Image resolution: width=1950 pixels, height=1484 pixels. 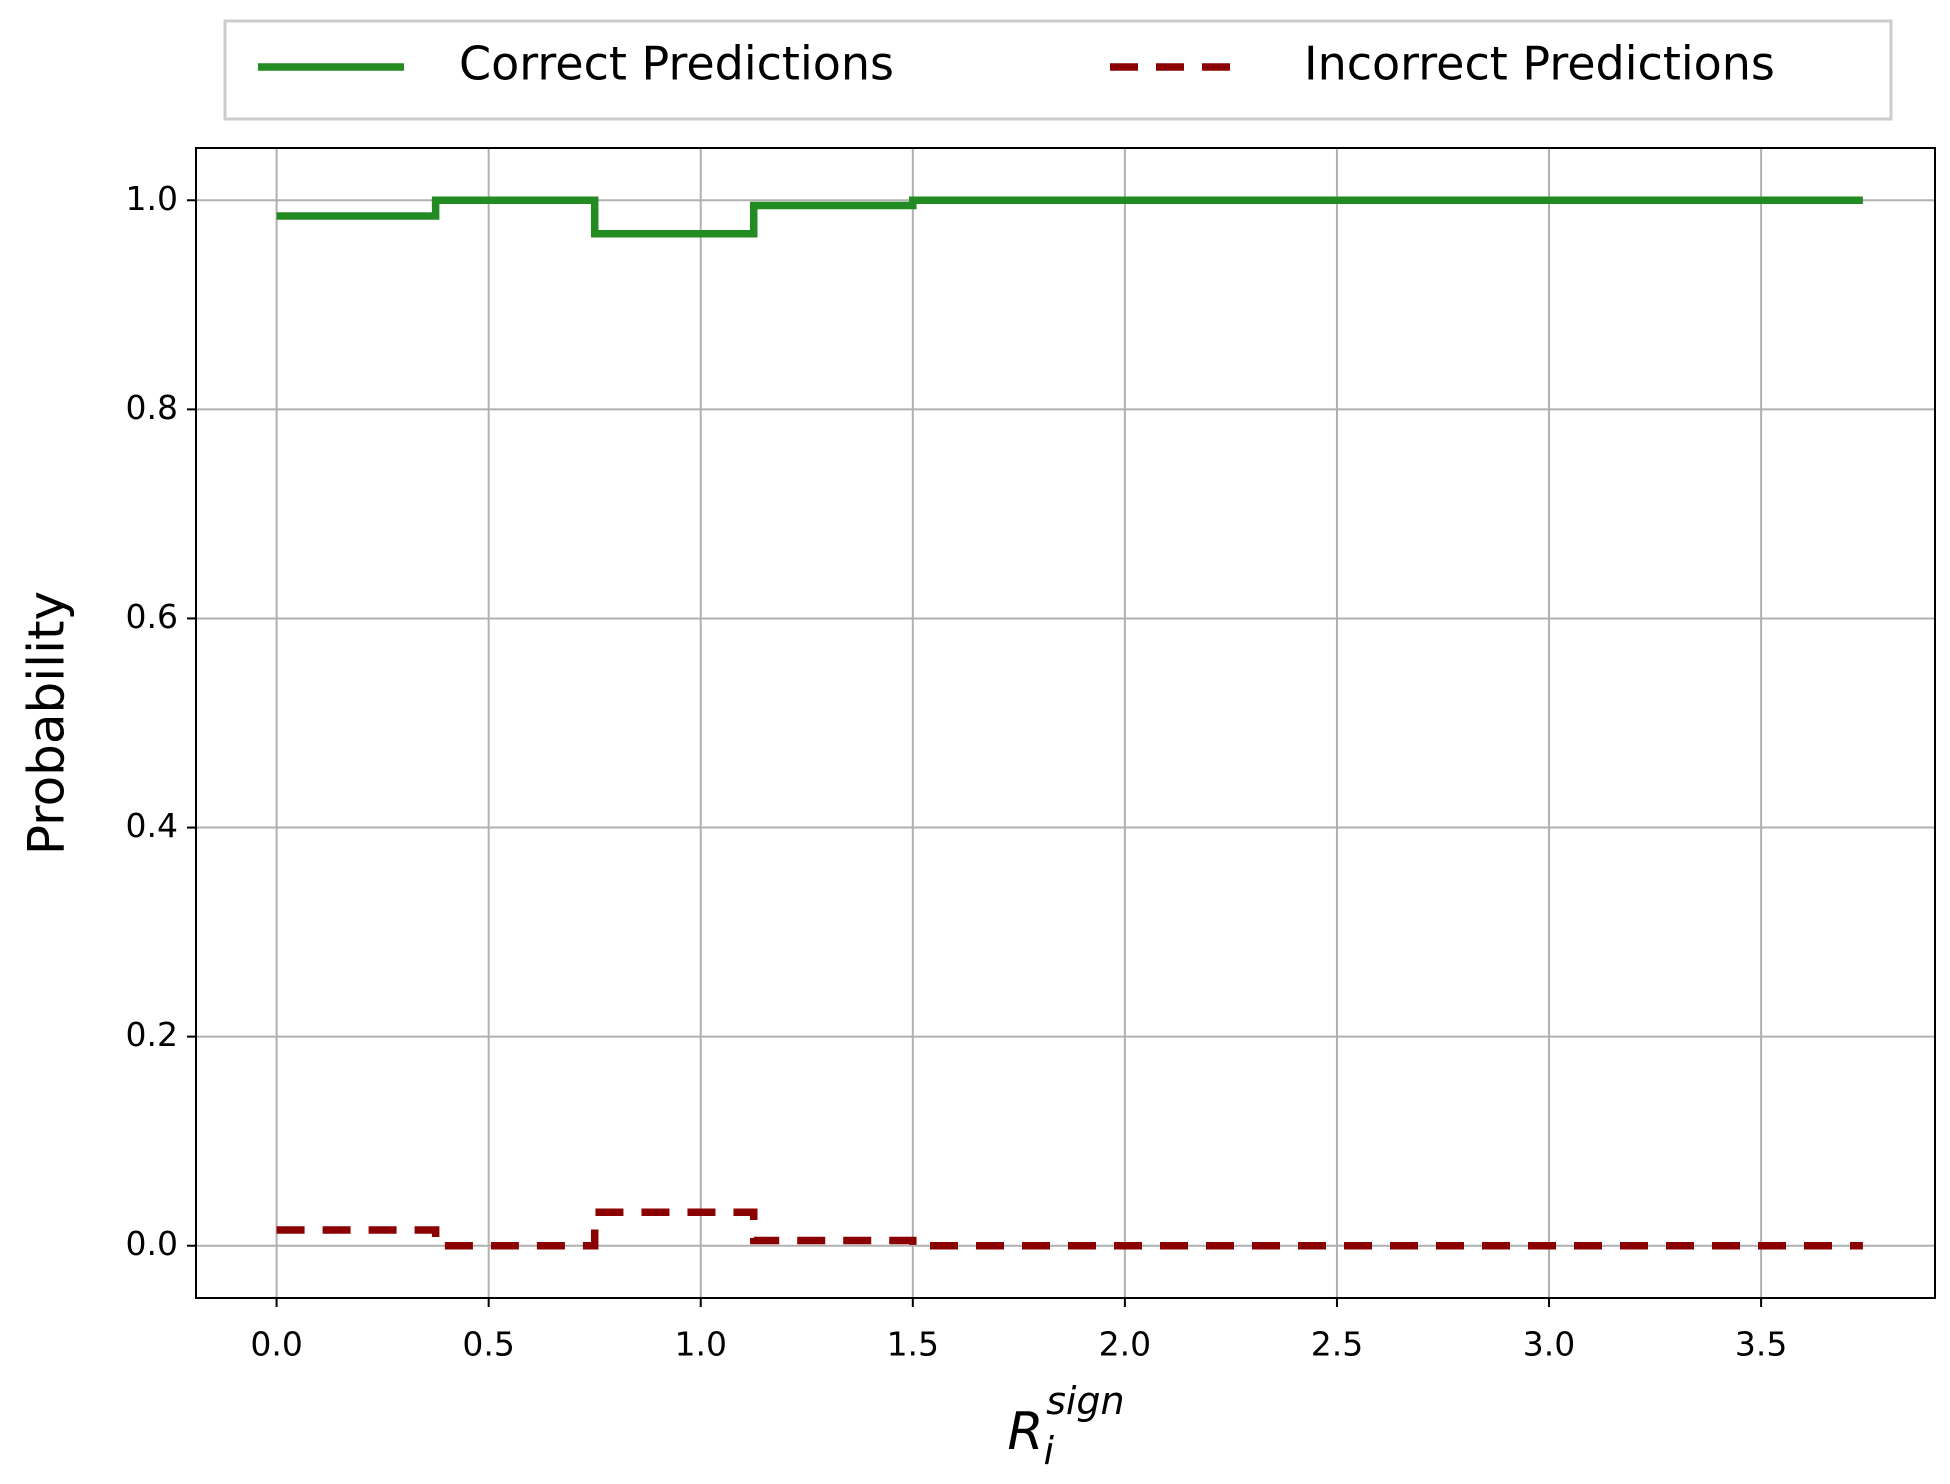 What do you see at coordinates (1337, 1344) in the screenshot?
I see `x-tick-label: 2.5` at bounding box center [1337, 1344].